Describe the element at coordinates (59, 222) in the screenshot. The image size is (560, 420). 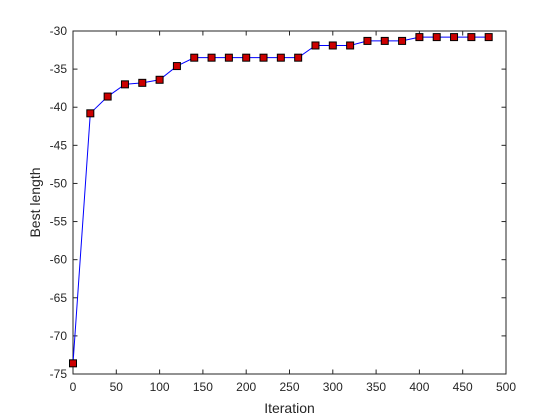
I see `y-tick-label: -55` at that location.